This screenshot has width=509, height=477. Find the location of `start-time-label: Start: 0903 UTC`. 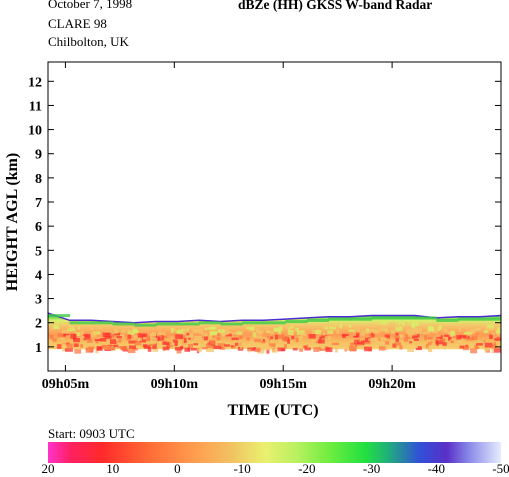

start-time-label: Start: 0903 UTC is located at coordinates (91, 433).